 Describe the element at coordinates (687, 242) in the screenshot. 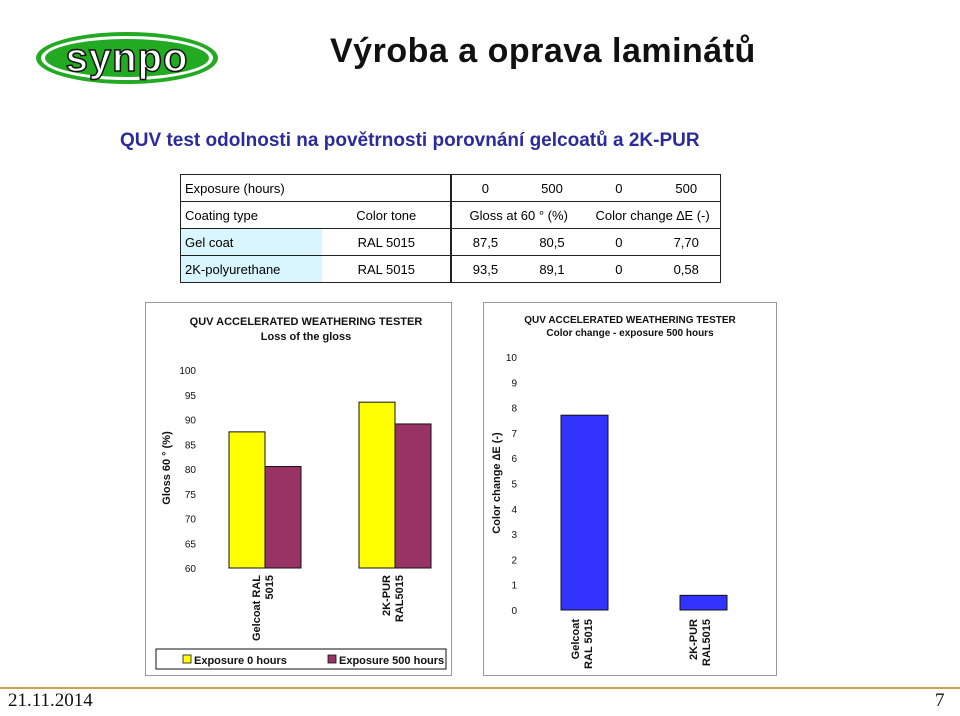

I see `table-cell: 7,70` at that location.